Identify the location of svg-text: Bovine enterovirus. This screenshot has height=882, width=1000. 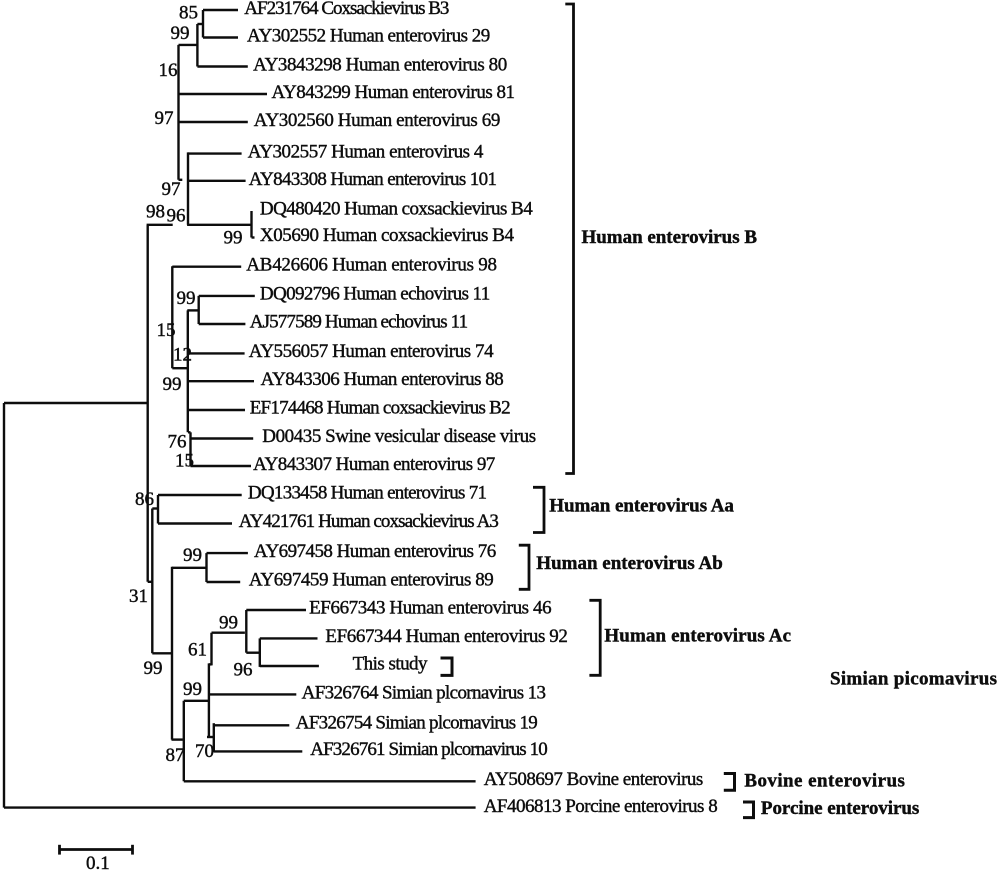
(824, 781).